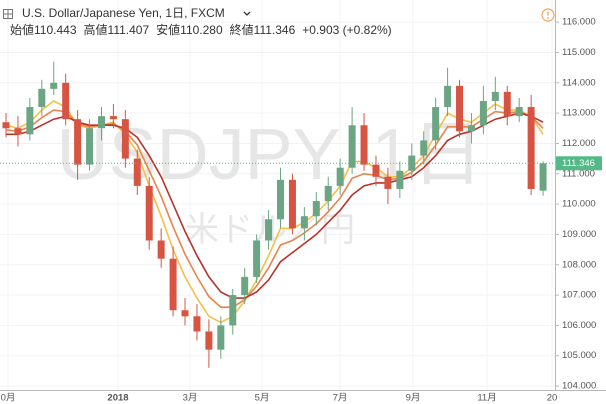  I want to click on symbol-title: U.S. Dollar/Japanese Yen, 1日, FXCM, so click(123, 13).